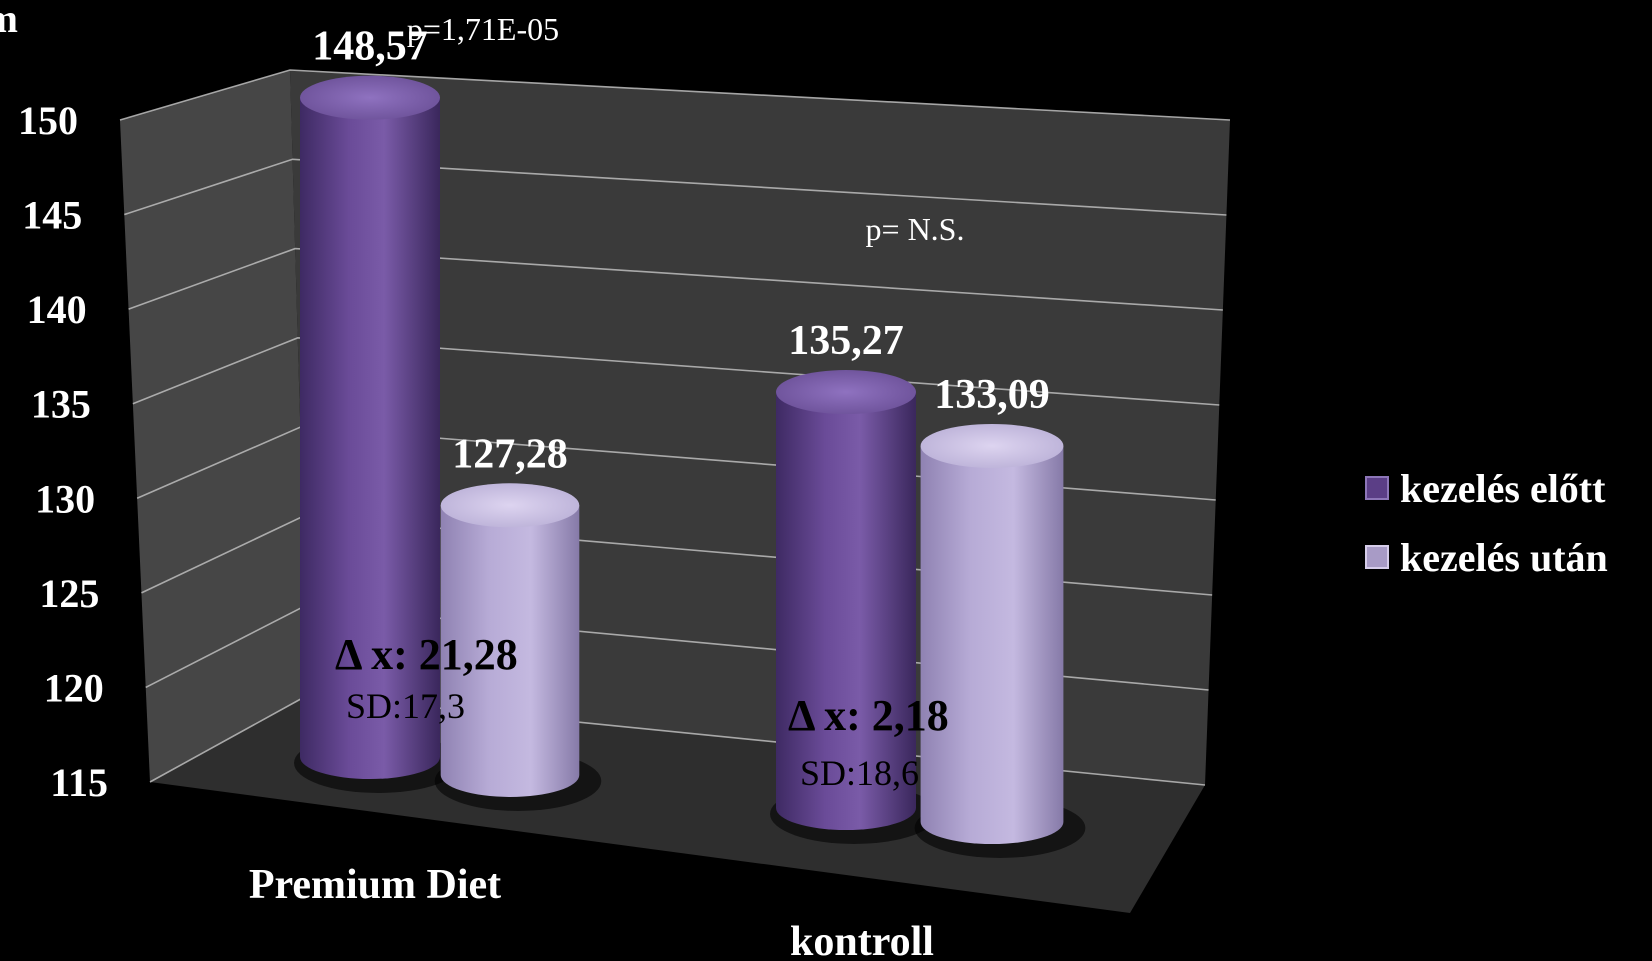  I want to click on p-value-kontroll: p= N.S., so click(915, 229).